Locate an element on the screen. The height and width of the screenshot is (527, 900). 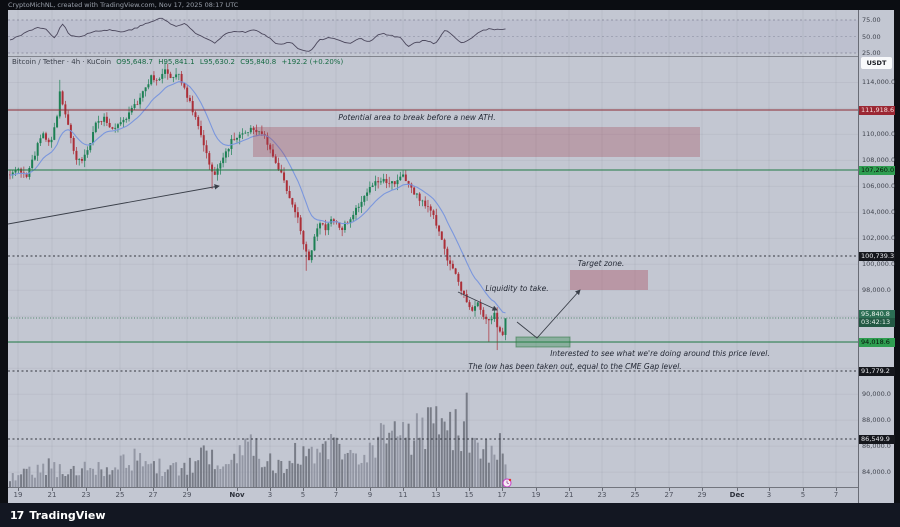
legend-low: L95,630.2 is located at coordinates (217, 62).